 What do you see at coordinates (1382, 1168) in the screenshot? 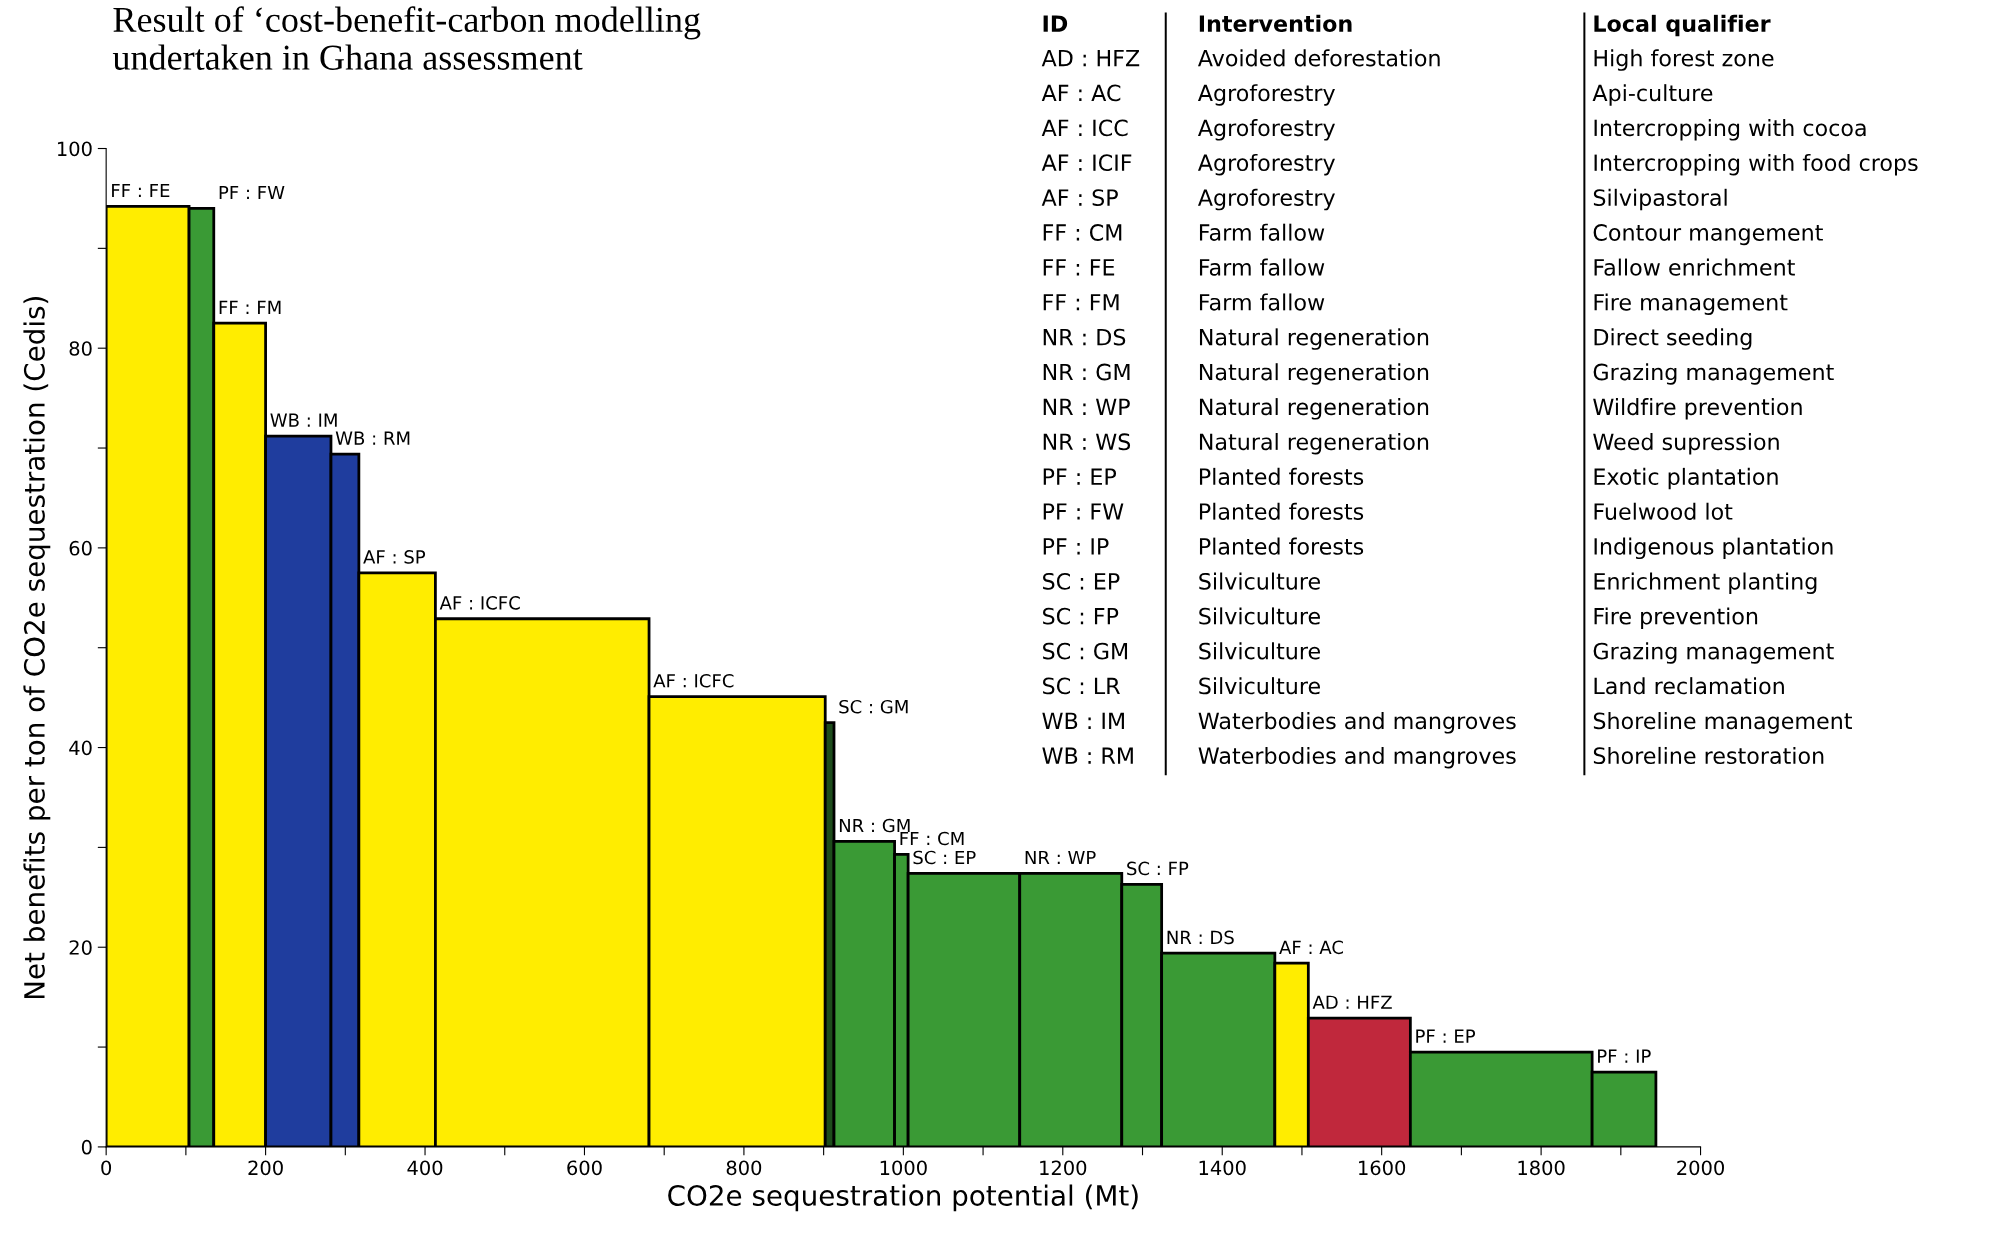
I see `x-tick-label: 1600` at bounding box center [1382, 1168].